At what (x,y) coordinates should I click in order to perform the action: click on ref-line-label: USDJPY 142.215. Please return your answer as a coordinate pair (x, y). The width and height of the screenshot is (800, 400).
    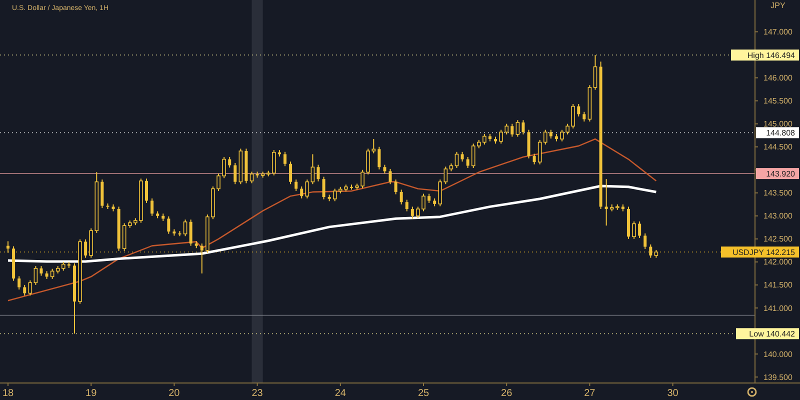
    Looking at the image, I should click on (764, 252).